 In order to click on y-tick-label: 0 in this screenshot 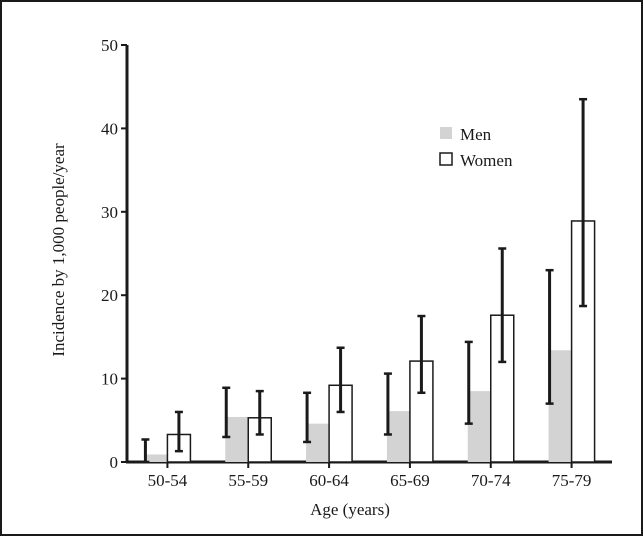, I will do `click(114, 462)`.